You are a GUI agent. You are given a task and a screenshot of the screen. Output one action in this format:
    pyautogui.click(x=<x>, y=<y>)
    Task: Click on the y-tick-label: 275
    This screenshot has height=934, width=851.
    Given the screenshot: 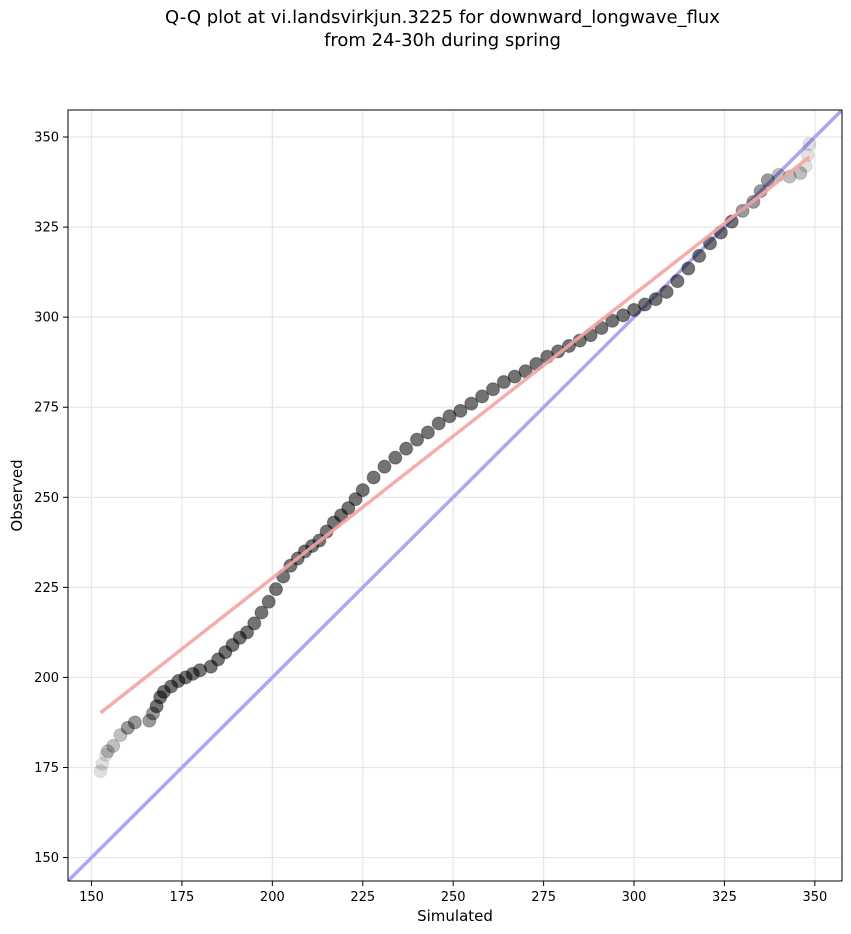 What is the action you would take?
    pyautogui.click(x=46, y=408)
    